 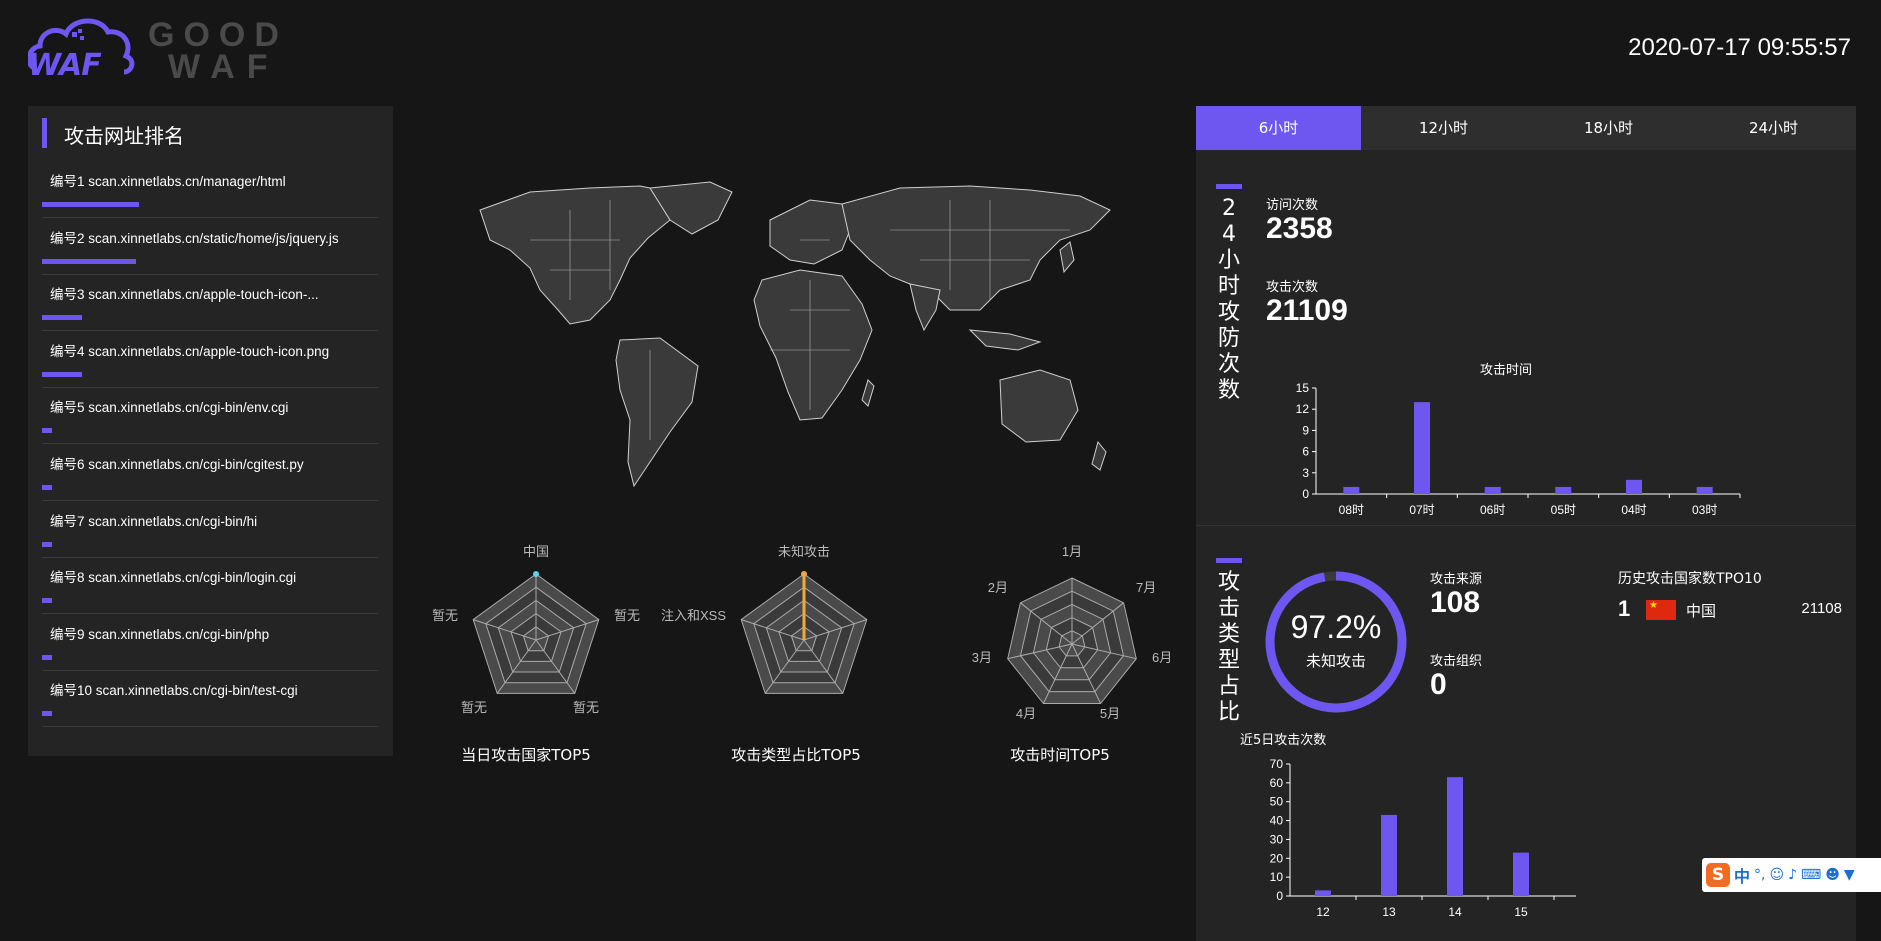 I want to click on rank-item: 编号7 scan.xinnetlabs.cn/cgi-bin/hi, so click(x=210, y=530).